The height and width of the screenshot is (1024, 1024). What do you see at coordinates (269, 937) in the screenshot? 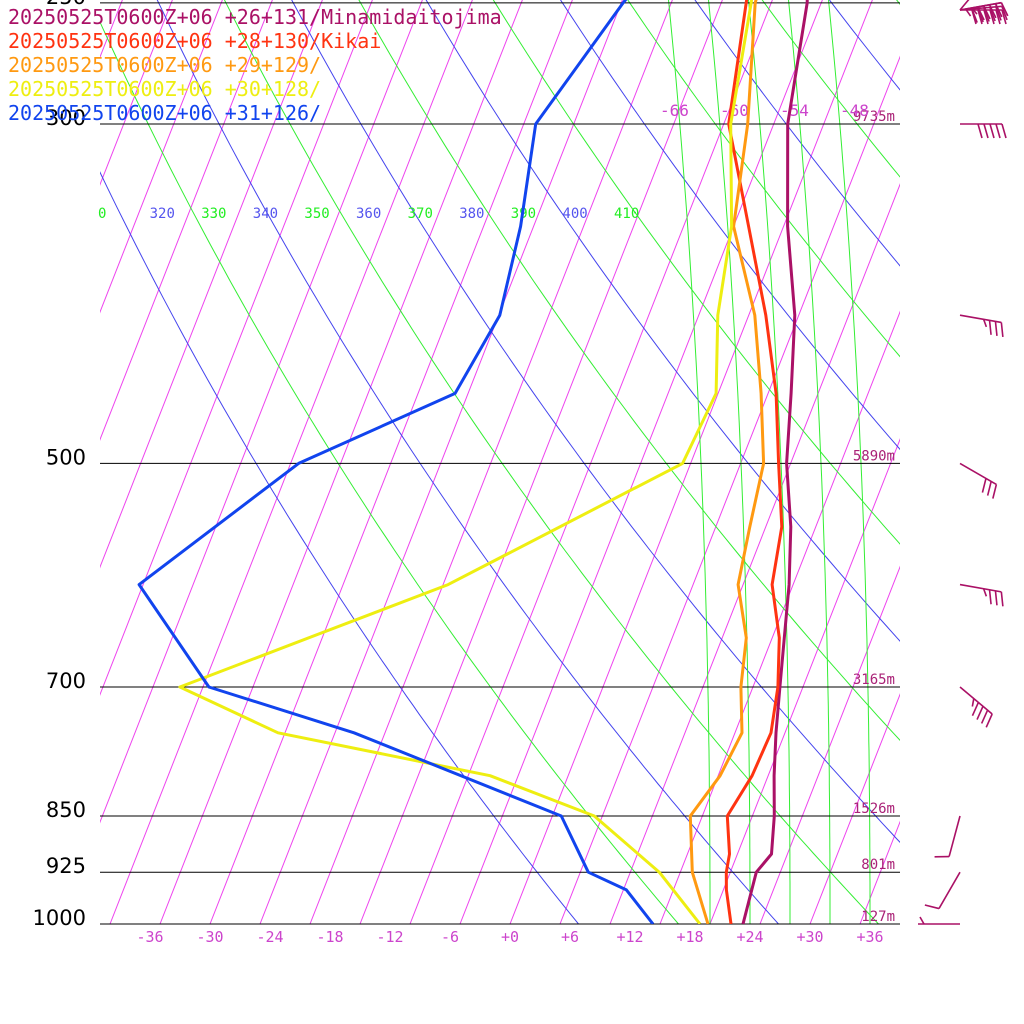
I see `temperature-tick-label: -24` at bounding box center [269, 937].